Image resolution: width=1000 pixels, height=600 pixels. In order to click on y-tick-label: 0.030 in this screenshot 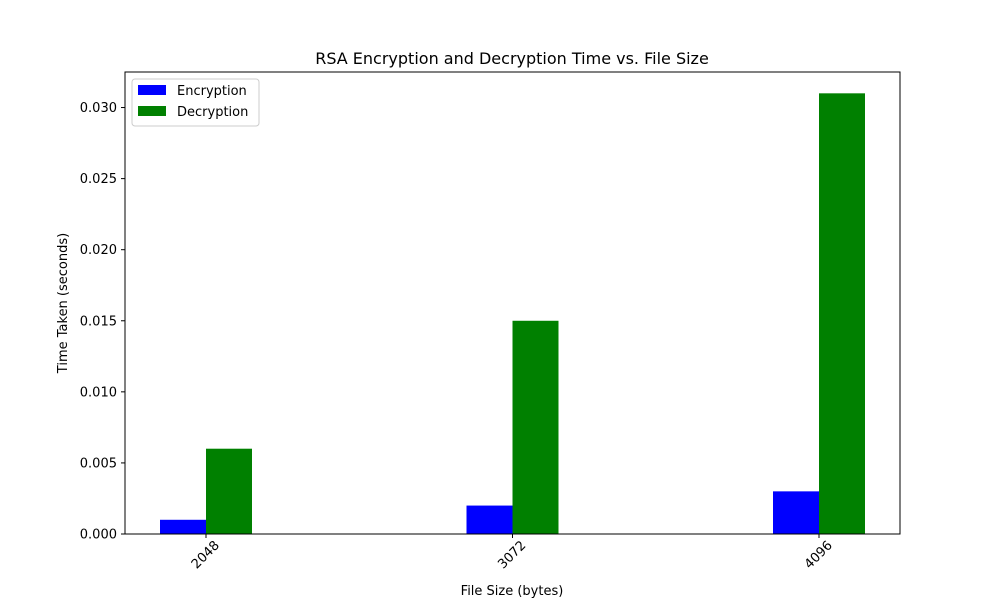, I will do `click(98, 108)`.